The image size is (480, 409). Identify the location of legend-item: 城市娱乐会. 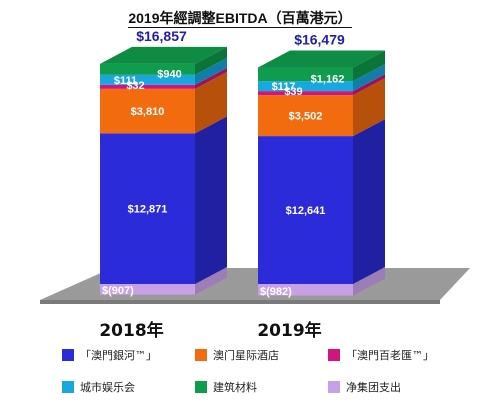
(128, 387).